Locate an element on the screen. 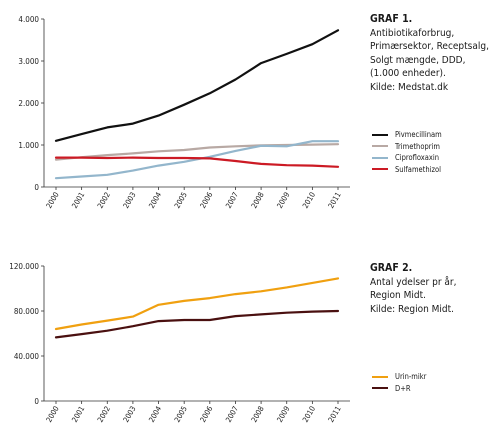 This screenshot has height=426, width=500. chart-2-caption-line: Antal ydelser pr år, is located at coordinates (413, 282).